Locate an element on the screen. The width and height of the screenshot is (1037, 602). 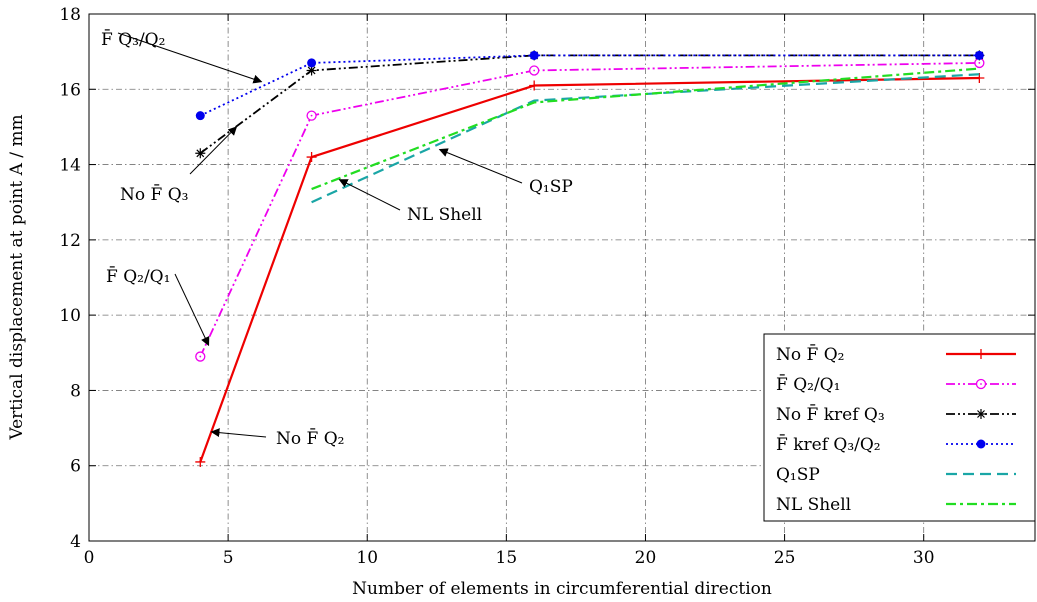
y-axis-label: Vertical displacement at point A / mm is located at coordinates (17, 277).